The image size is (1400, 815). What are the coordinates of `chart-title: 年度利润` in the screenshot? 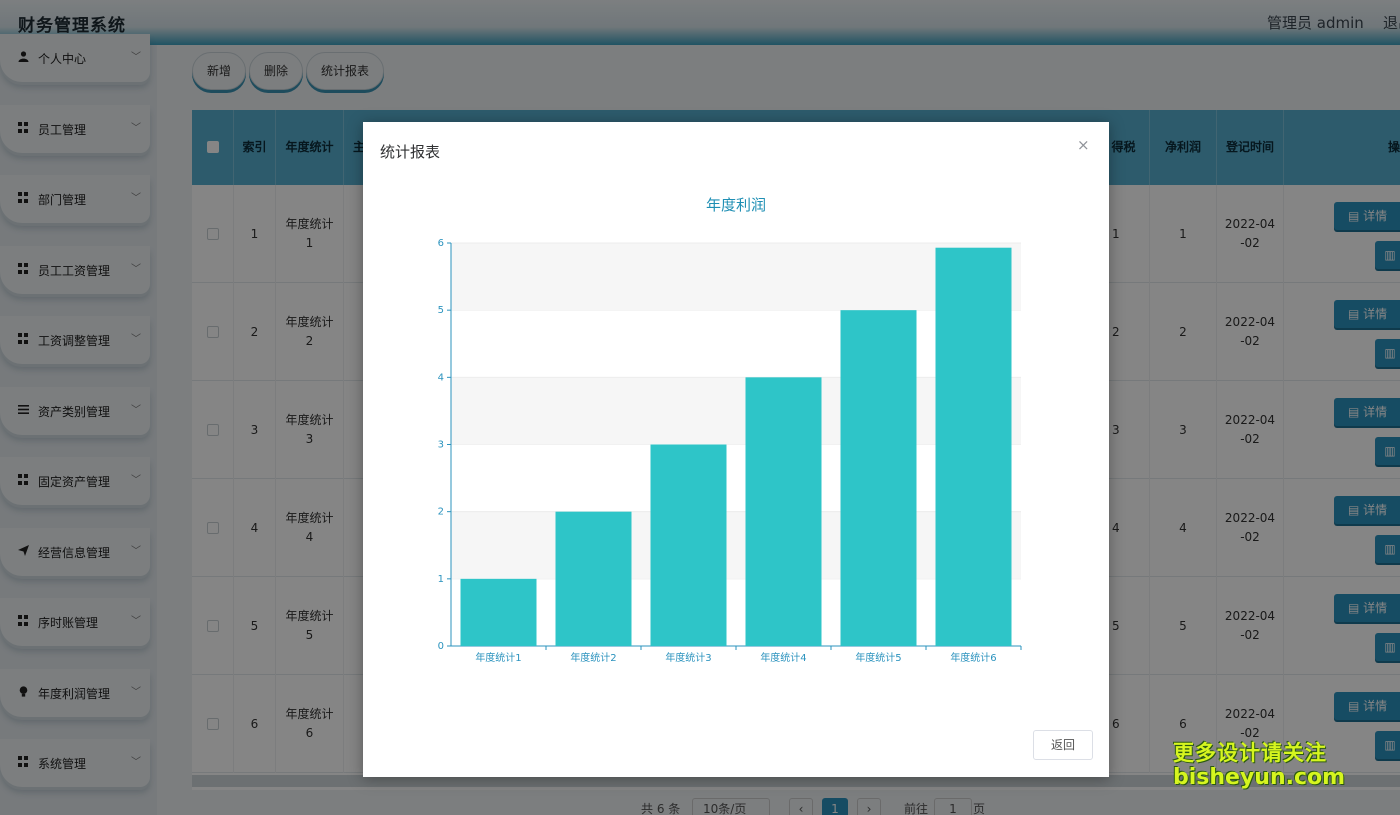 It's located at (735, 205).